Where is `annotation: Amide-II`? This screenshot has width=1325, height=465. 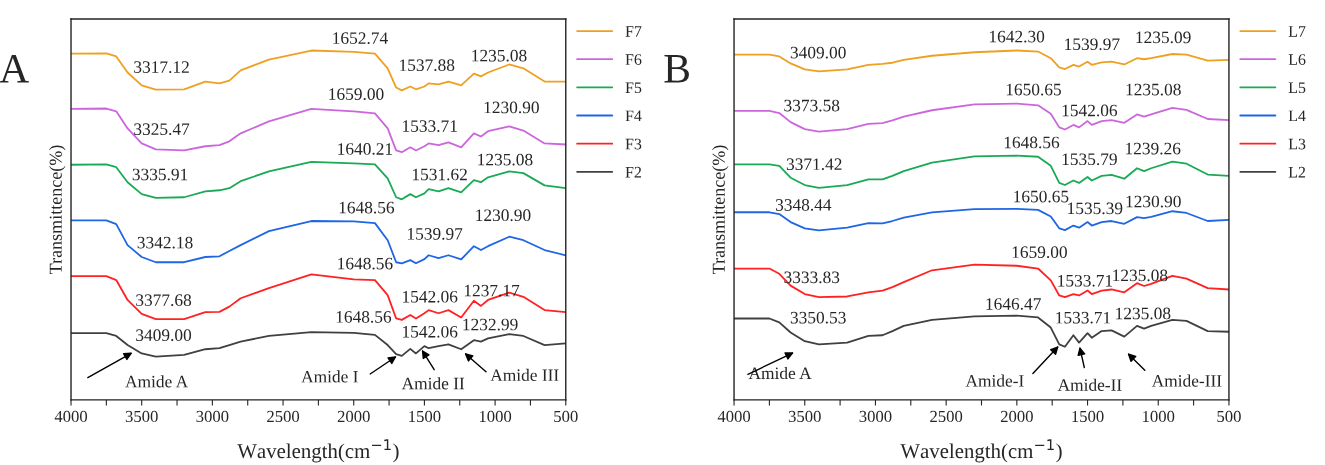
annotation: Amide-II is located at coordinates (1089, 384).